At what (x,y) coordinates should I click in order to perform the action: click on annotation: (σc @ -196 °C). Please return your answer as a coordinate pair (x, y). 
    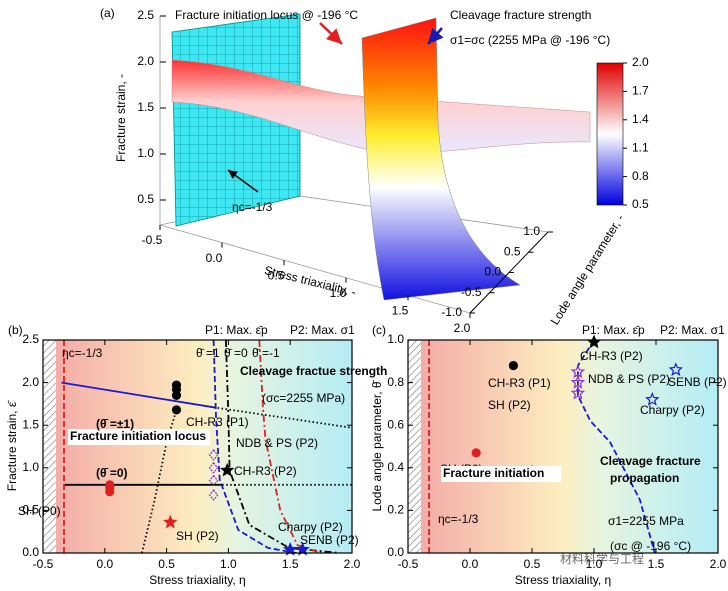
    Looking at the image, I should click on (650, 546).